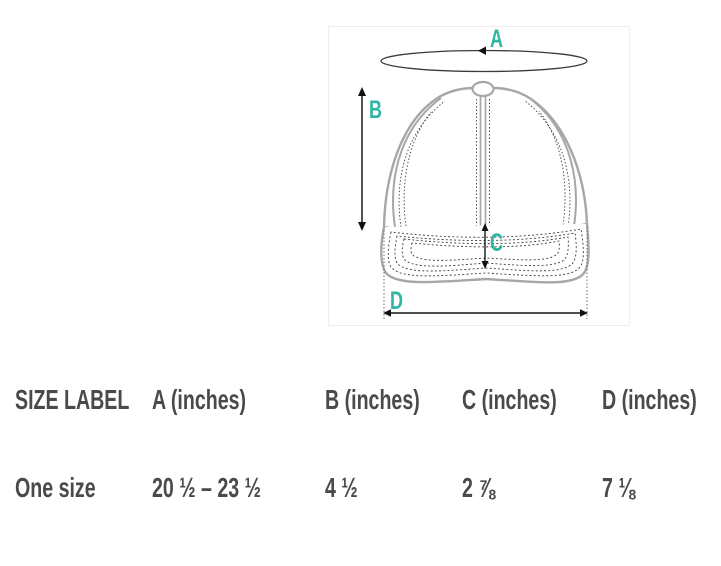 The height and width of the screenshot is (566, 721). Describe the element at coordinates (362, 226) in the screenshot. I see `arrow-b-head-bottom-icon` at that location.